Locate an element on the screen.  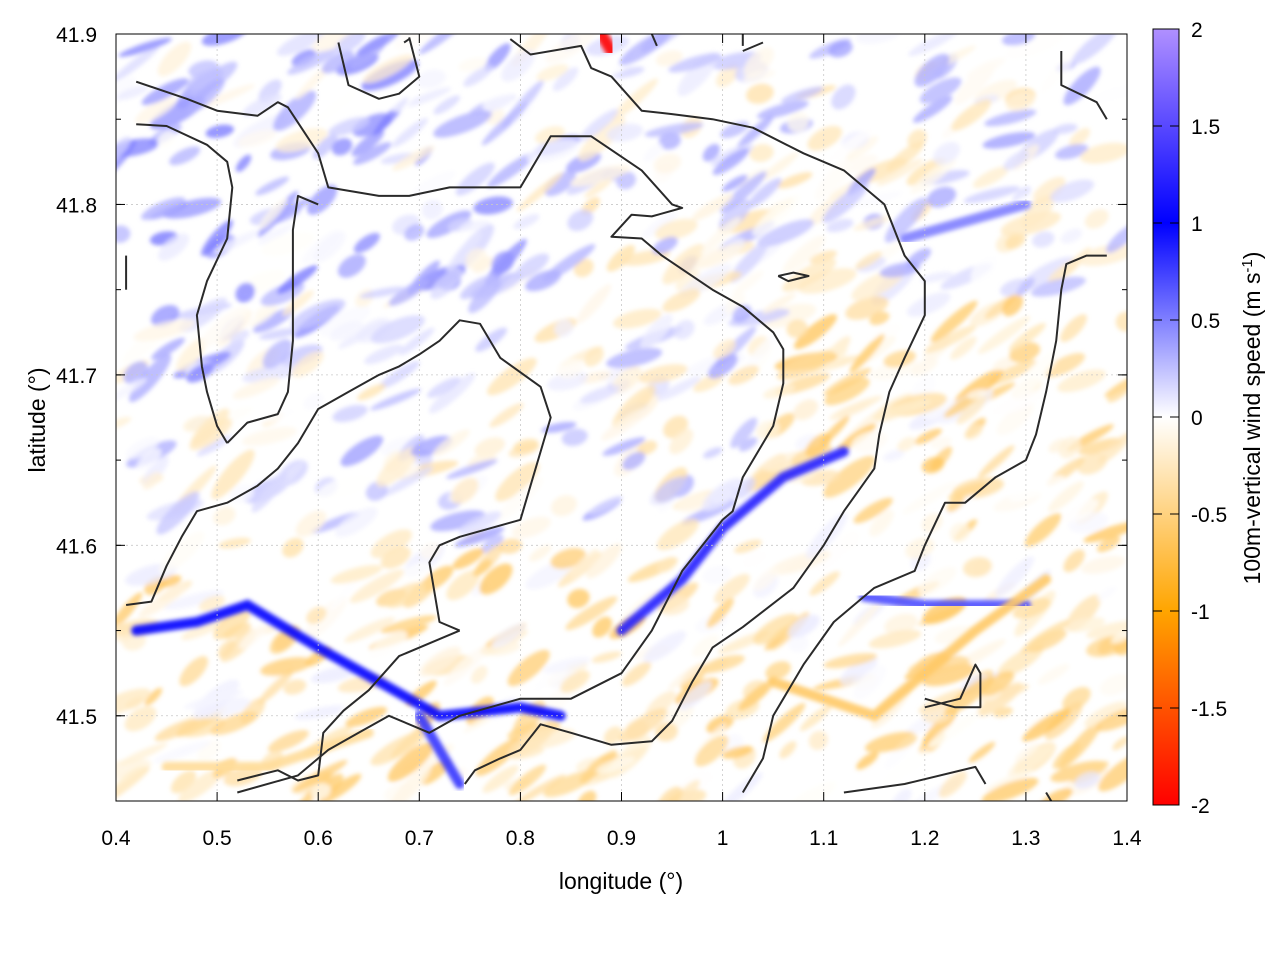
colorbar-label: 100m-vertical wind speed (m s-1) is located at coordinates (1252, 418).